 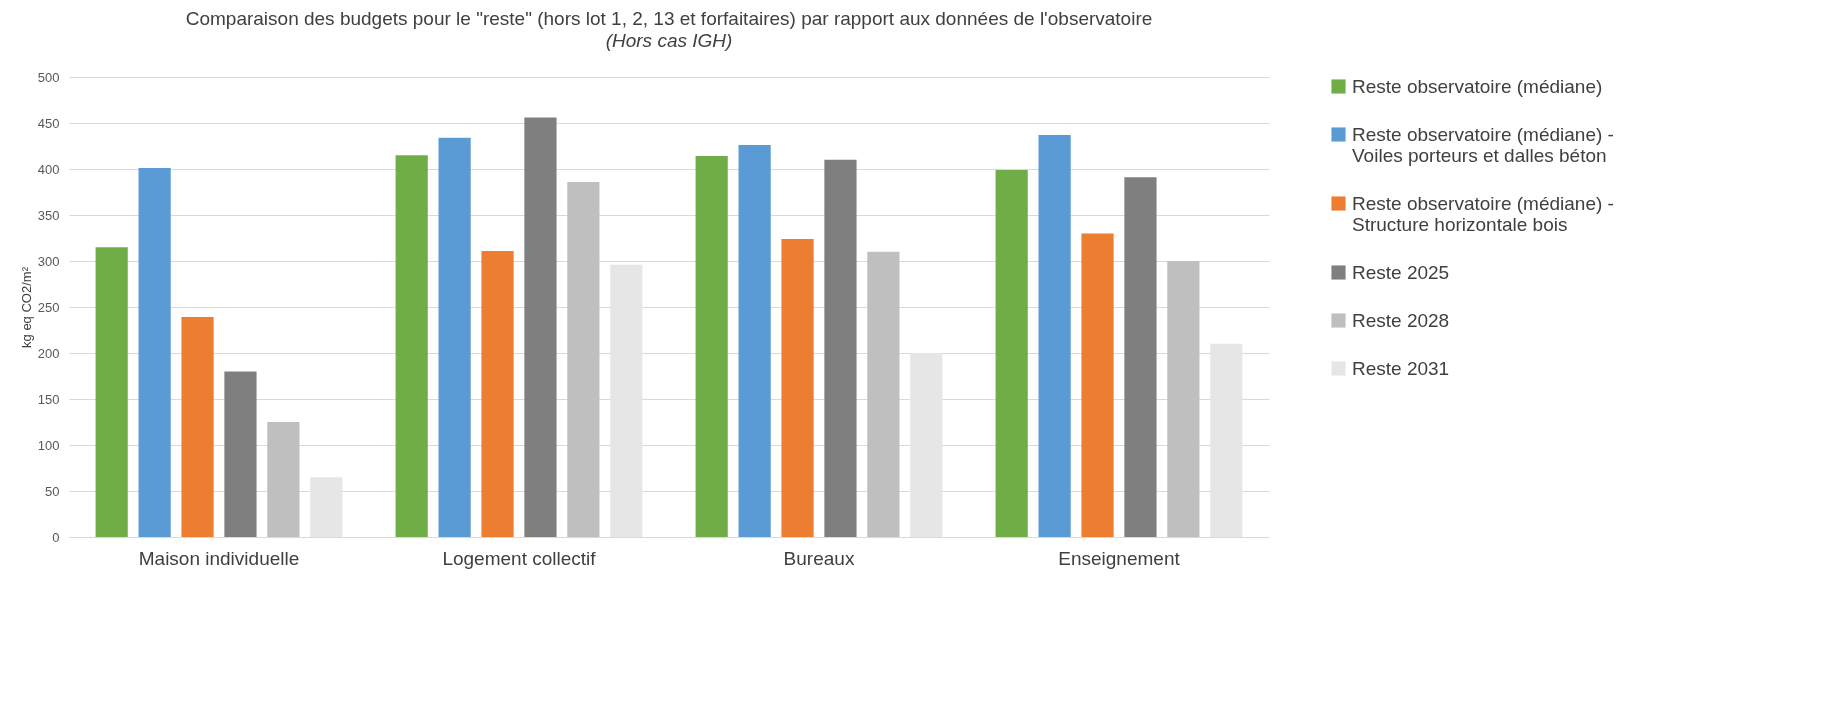 What do you see at coordinates (48, 77) in the screenshot?
I see `y-tick-label: 500` at bounding box center [48, 77].